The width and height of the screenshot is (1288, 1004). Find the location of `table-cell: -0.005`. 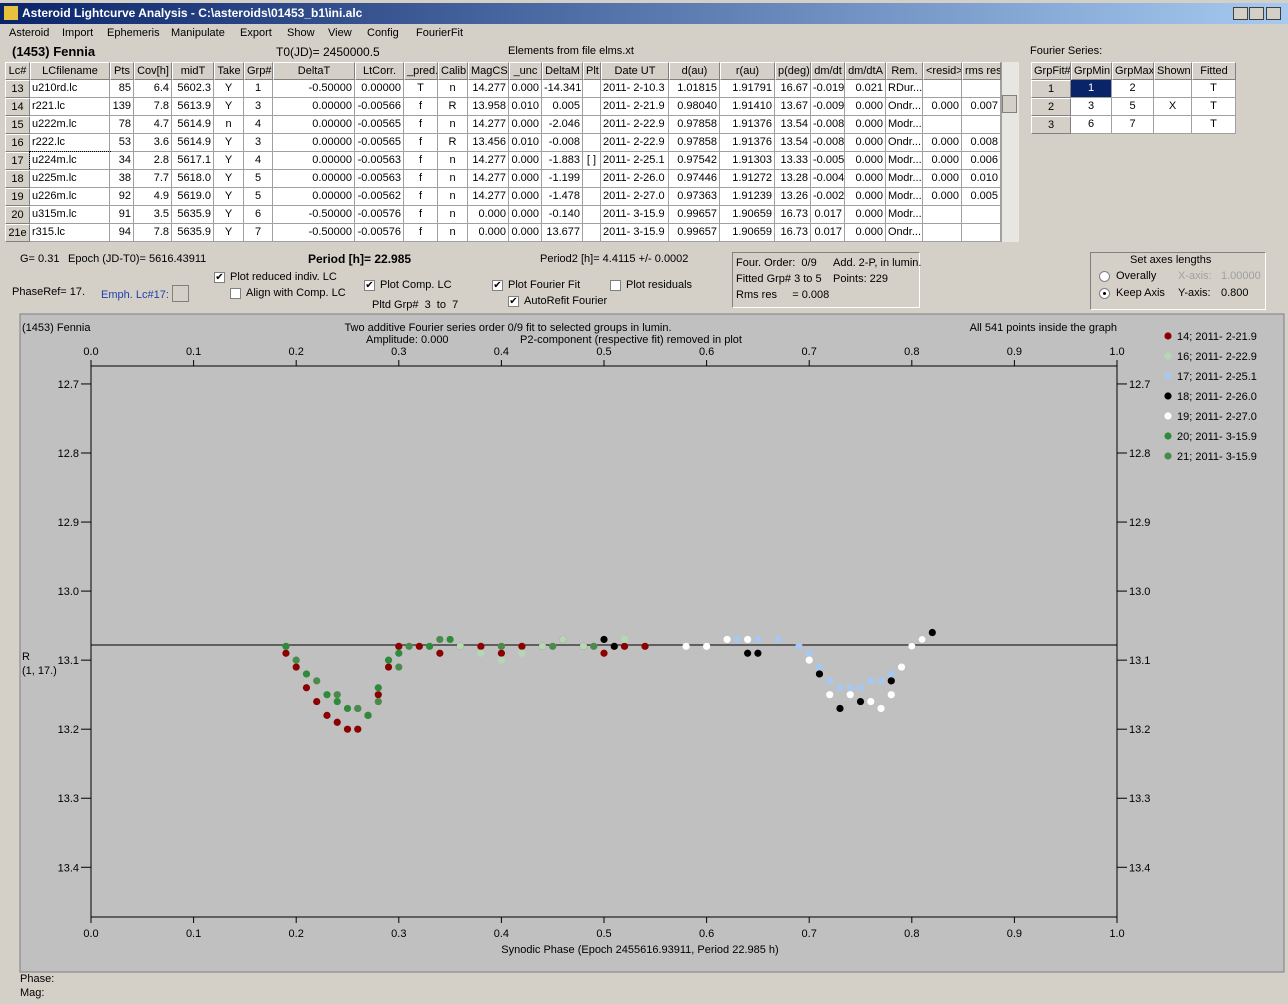

table-cell: -0.005 is located at coordinates (828, 161).